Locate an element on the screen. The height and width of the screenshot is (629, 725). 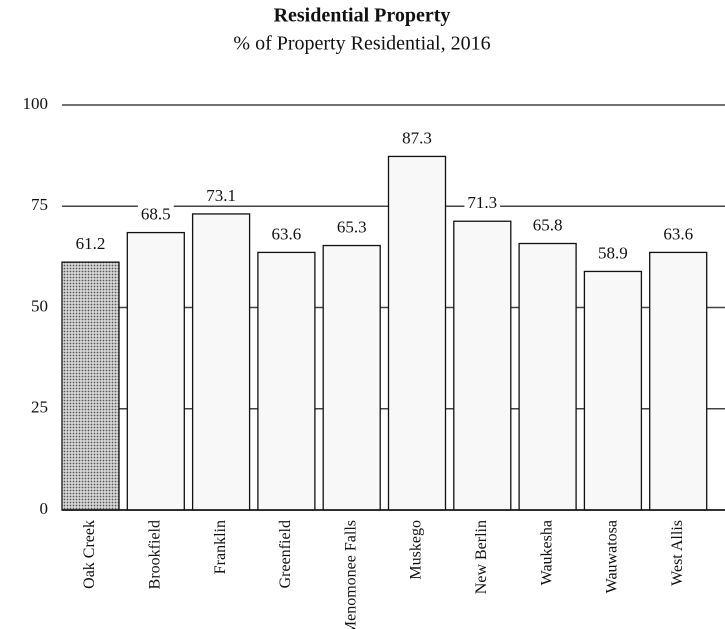
y-tick-label: 0 is located at coordinates (44, 508).